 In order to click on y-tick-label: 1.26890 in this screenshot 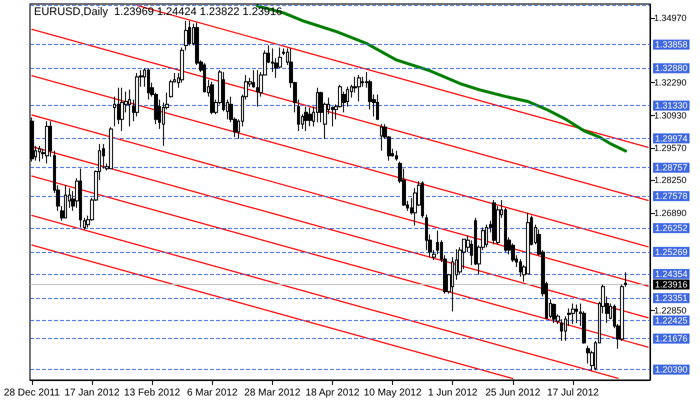, I will do `click(670, 213)`.